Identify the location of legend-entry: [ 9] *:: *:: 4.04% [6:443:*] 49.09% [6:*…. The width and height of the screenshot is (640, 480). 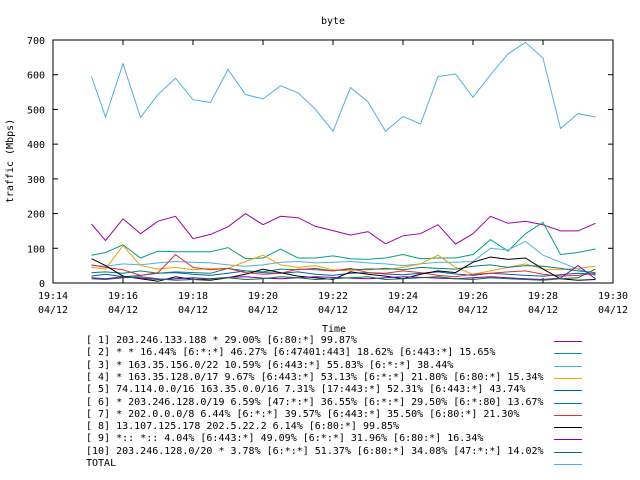
(356, 439).